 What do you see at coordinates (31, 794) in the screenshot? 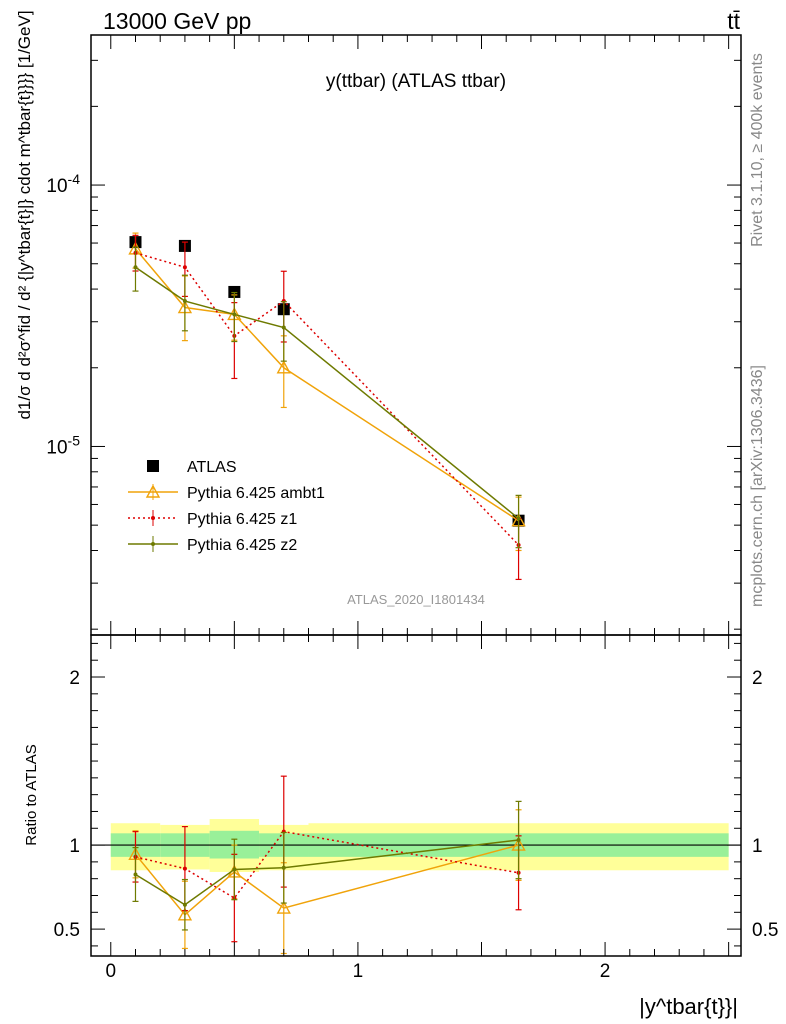
I see `ratio-y-axis-label: Ratio to ATLAS` at bounding box center [31, 794].